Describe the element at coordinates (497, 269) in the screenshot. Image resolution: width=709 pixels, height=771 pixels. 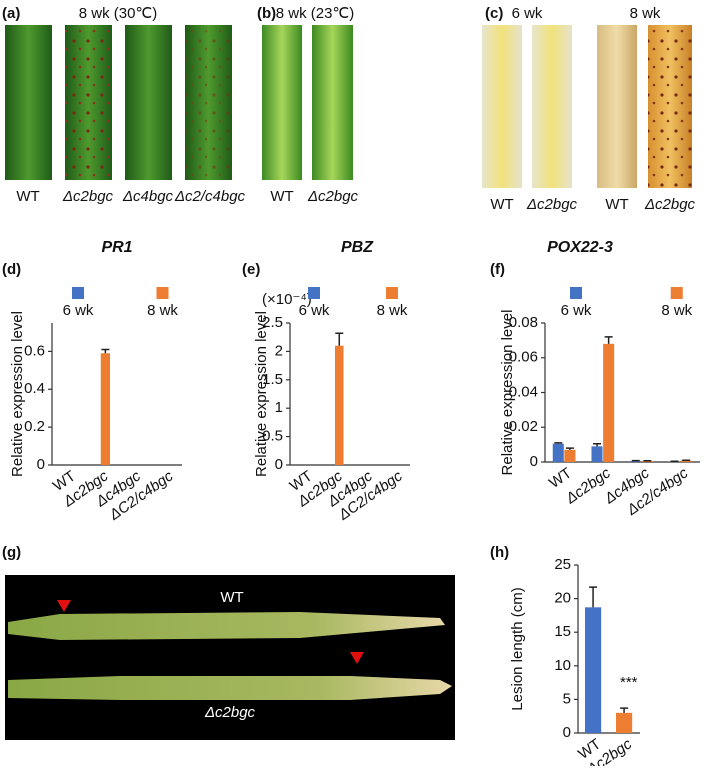
I see `panel-label: (f)` at that location.